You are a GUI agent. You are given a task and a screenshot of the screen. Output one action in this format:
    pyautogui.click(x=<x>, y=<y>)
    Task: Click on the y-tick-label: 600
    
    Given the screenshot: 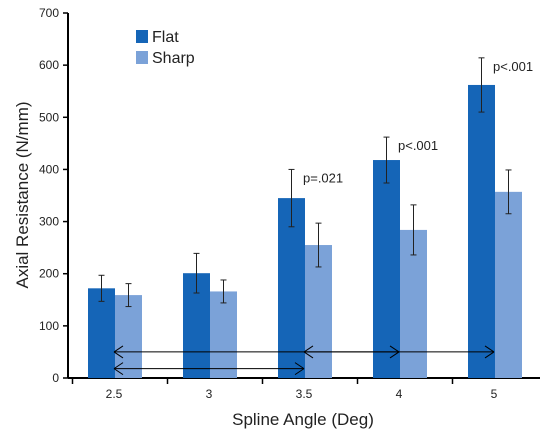 What is the action you would take?
    pyautogui.click(x=49, y=65)
    